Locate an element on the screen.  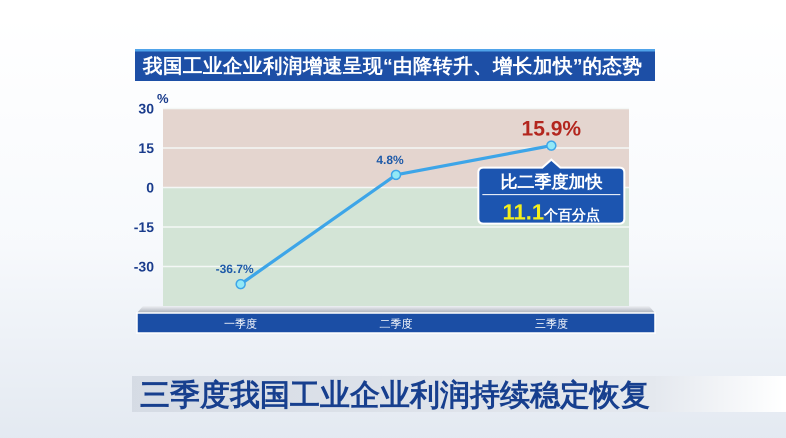
ytick: 30 is located at coordinates (146, 108).